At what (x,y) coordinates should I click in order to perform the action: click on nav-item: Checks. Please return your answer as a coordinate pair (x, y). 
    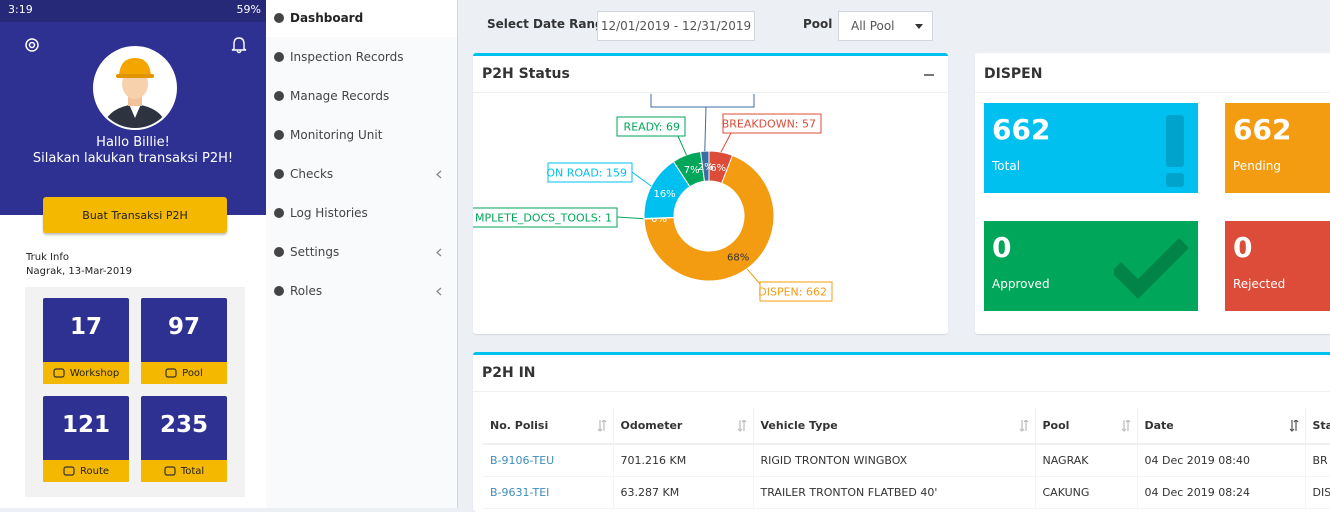
    Looking at the image, I should click on (361, 174).